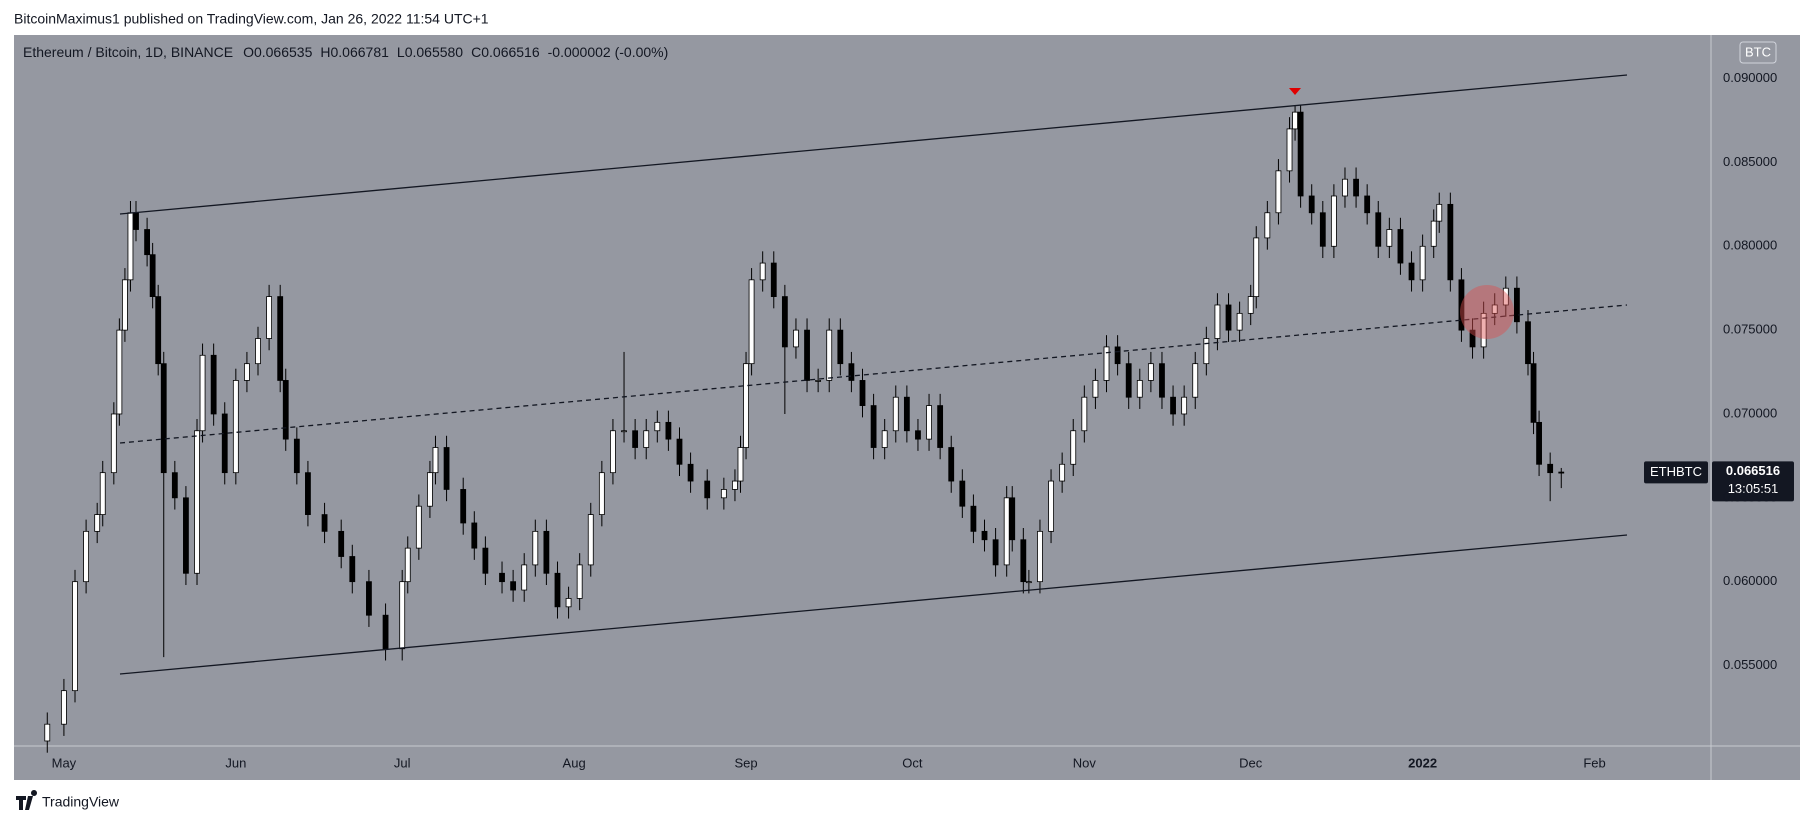  I want to click on x-tick-label: 2022, so click(1422, 762).